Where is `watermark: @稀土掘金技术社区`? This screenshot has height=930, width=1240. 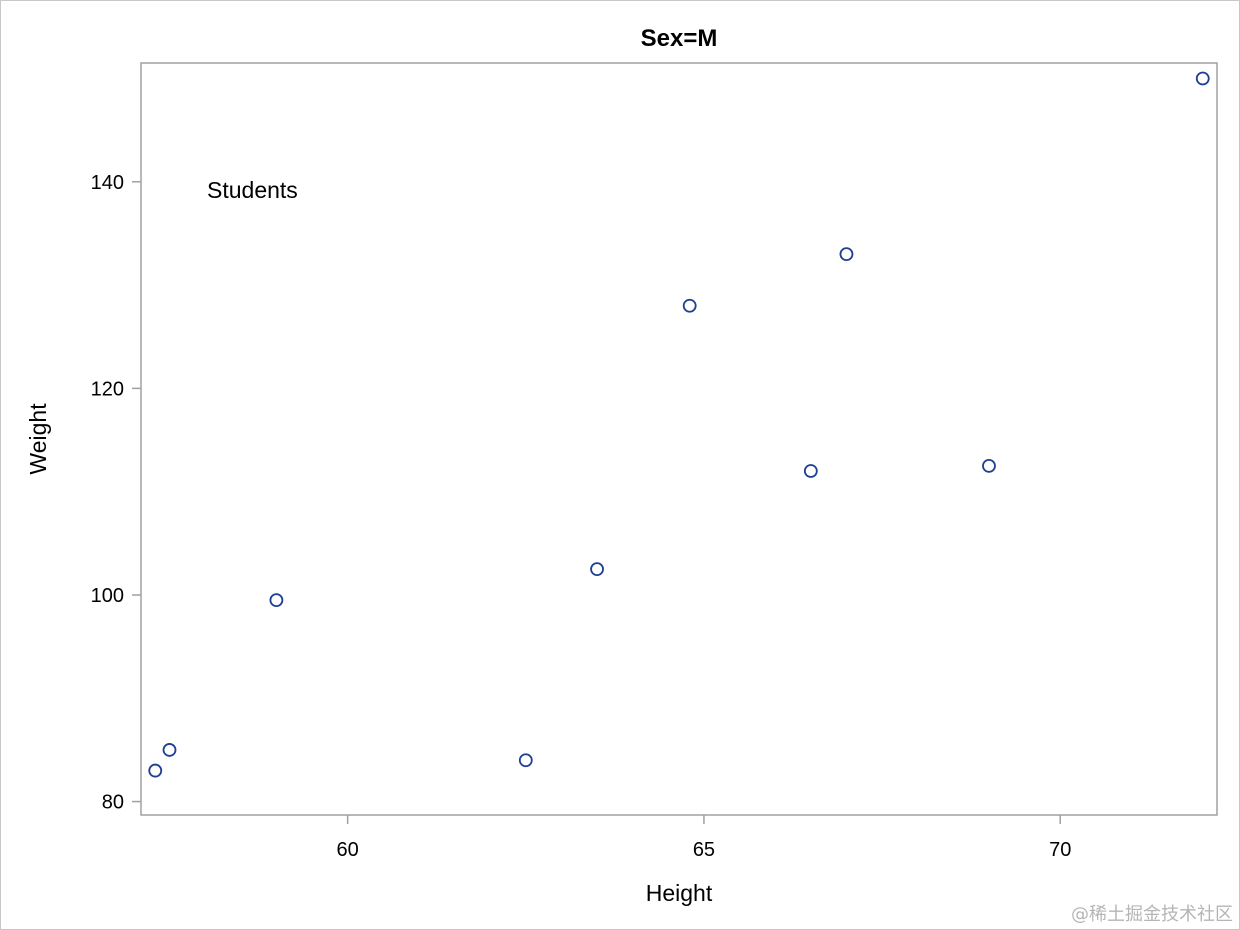 watermark: @稀土掘金技术社区 is located at coordinates (1152, 914).